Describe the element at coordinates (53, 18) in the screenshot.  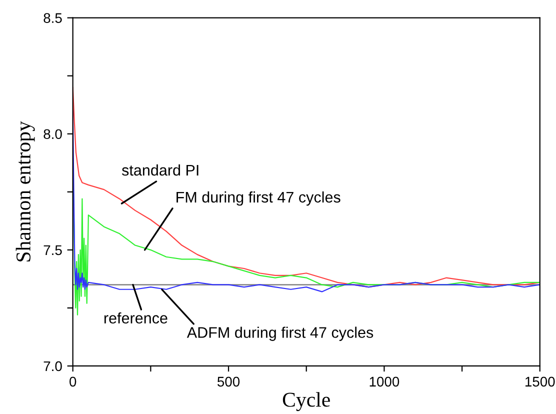
I see `y-tick-label: 8.5` at that location.